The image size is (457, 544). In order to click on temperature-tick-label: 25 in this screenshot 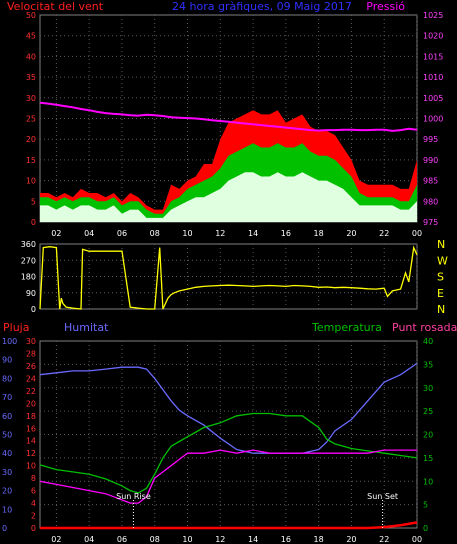, I will do `click(428, 411)`.